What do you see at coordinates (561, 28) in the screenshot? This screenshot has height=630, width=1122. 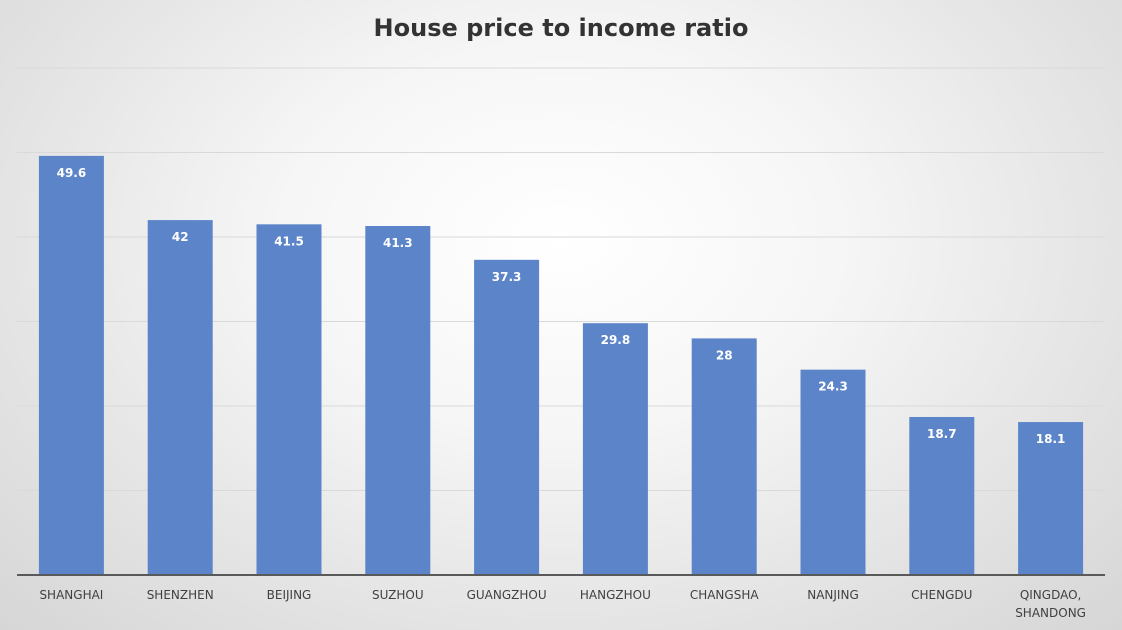 I see `chart-title: House price to income ratio` at bounding box center [561, 28].